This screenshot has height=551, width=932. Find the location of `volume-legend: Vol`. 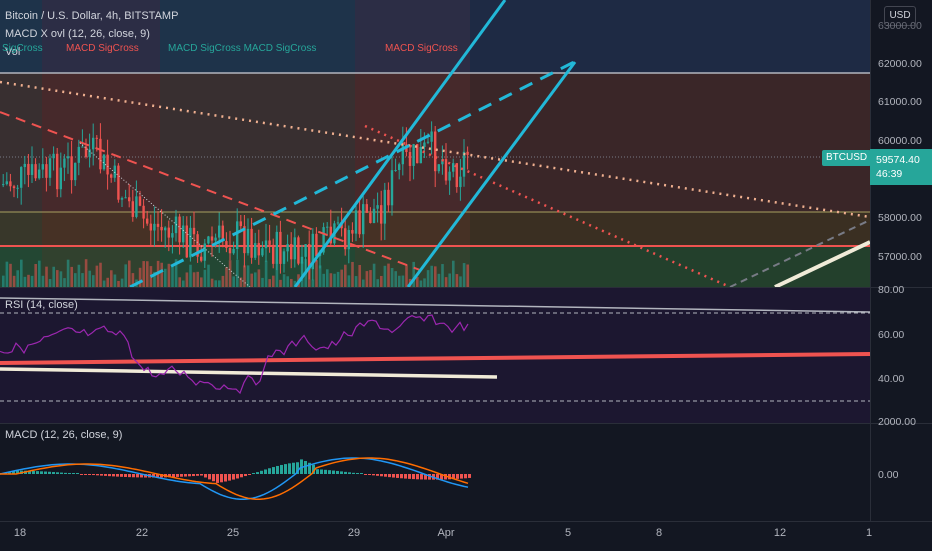

volume-legend: Vol is located at coordinates (13, 52).